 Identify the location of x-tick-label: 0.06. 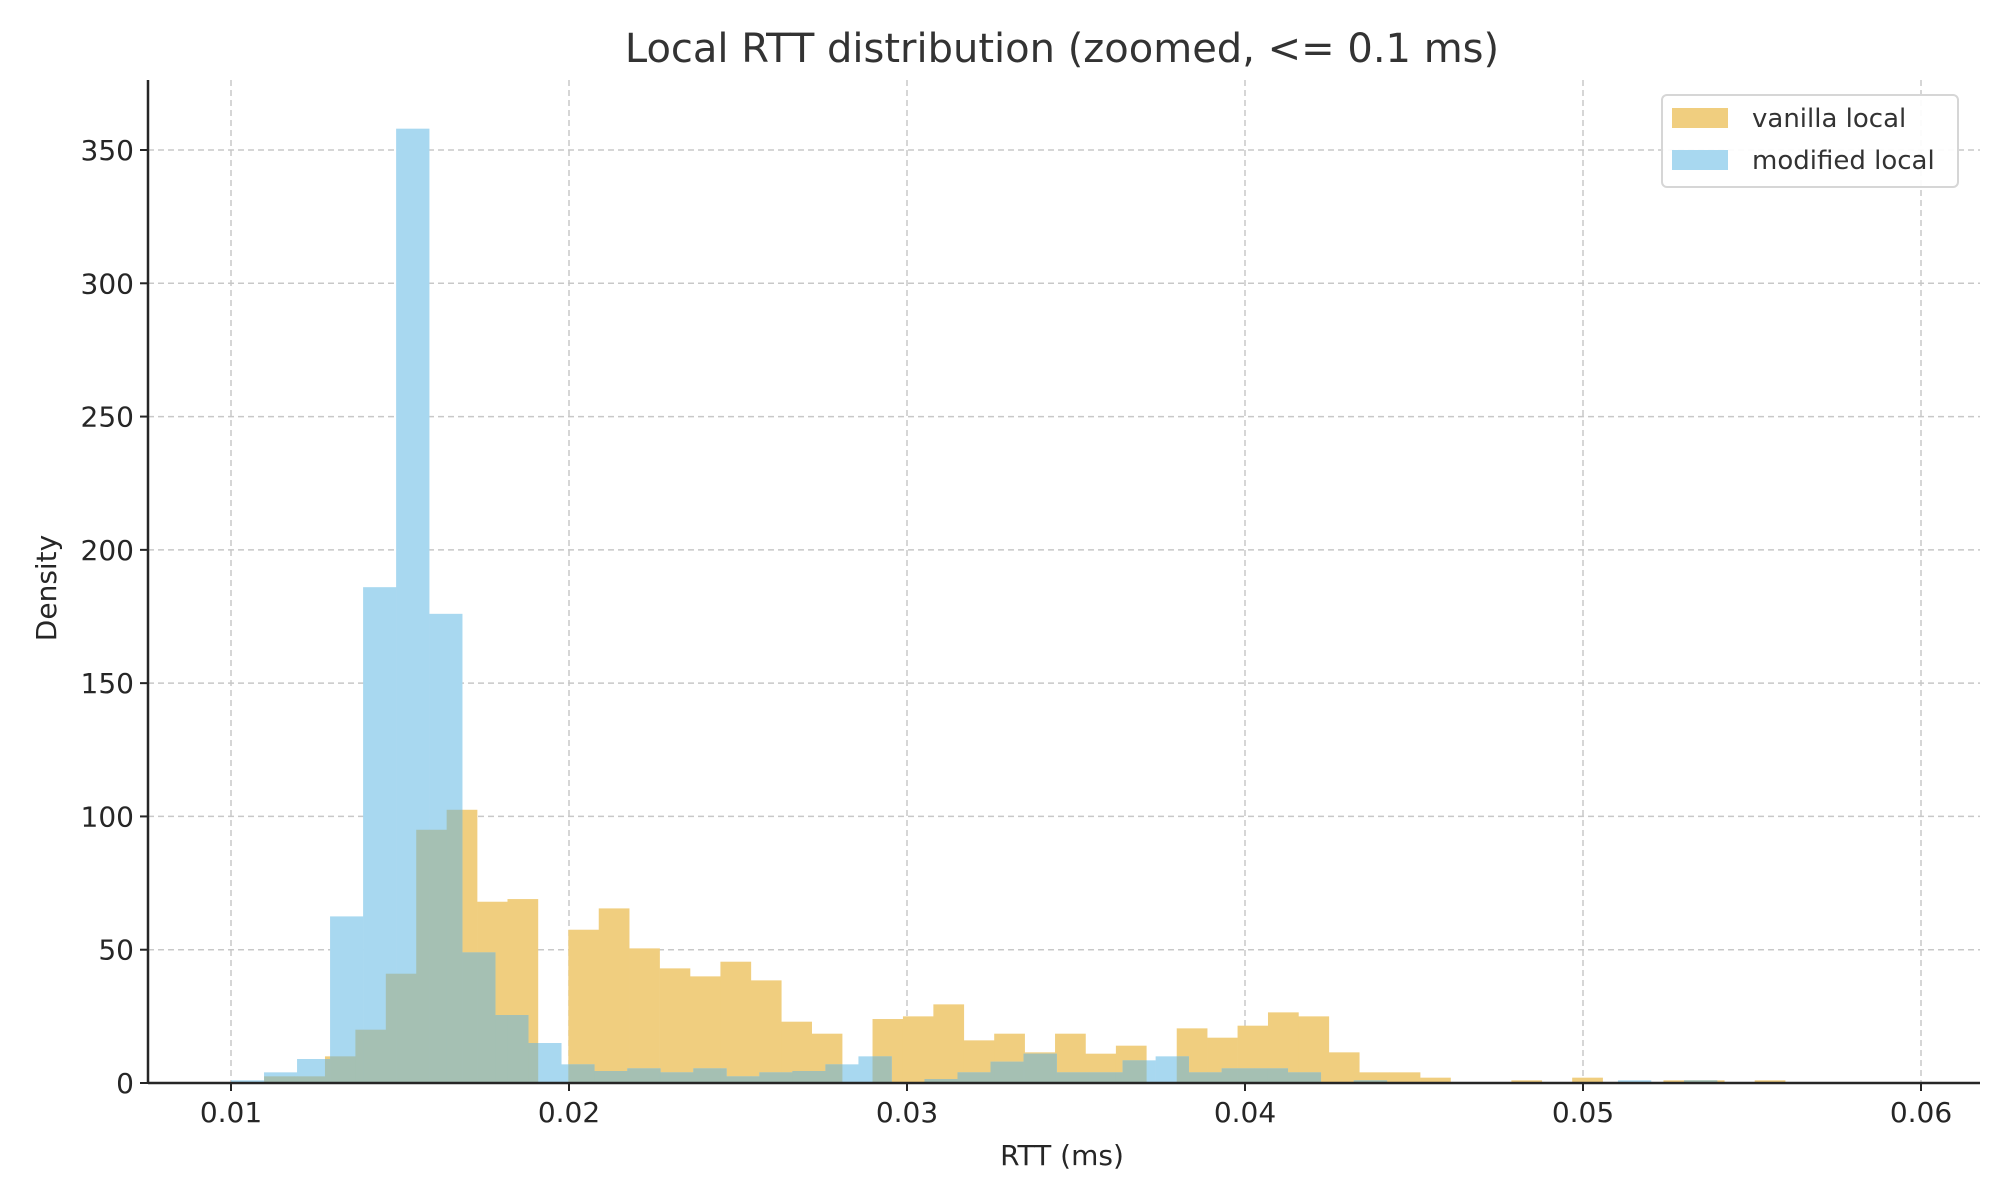
(1921, 1112).